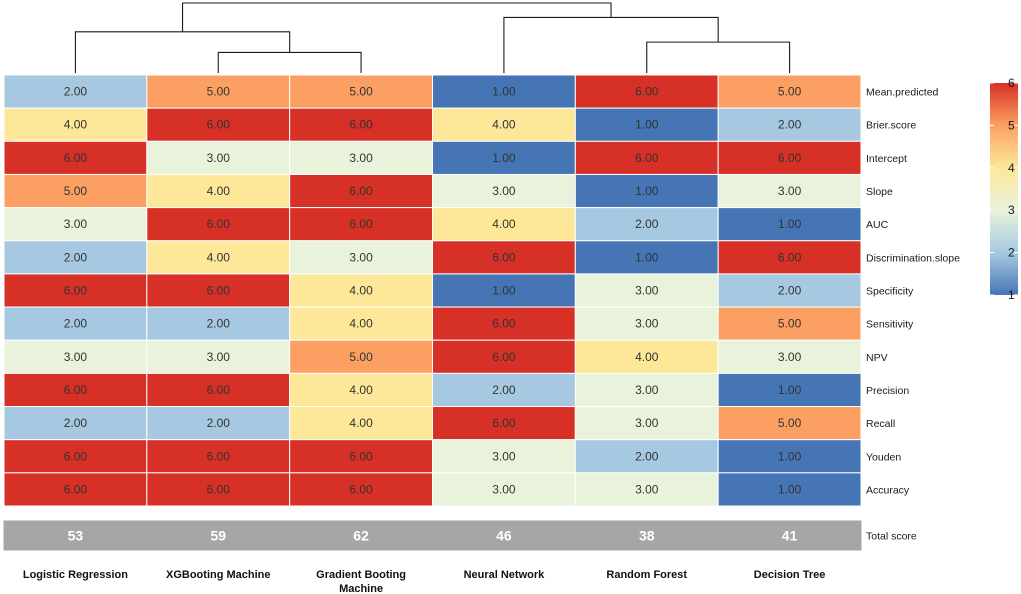  What do you see at coordinates (76, 536) in the screenshot?
I see `total-score-value: 53` at bounding box center [76, 536].